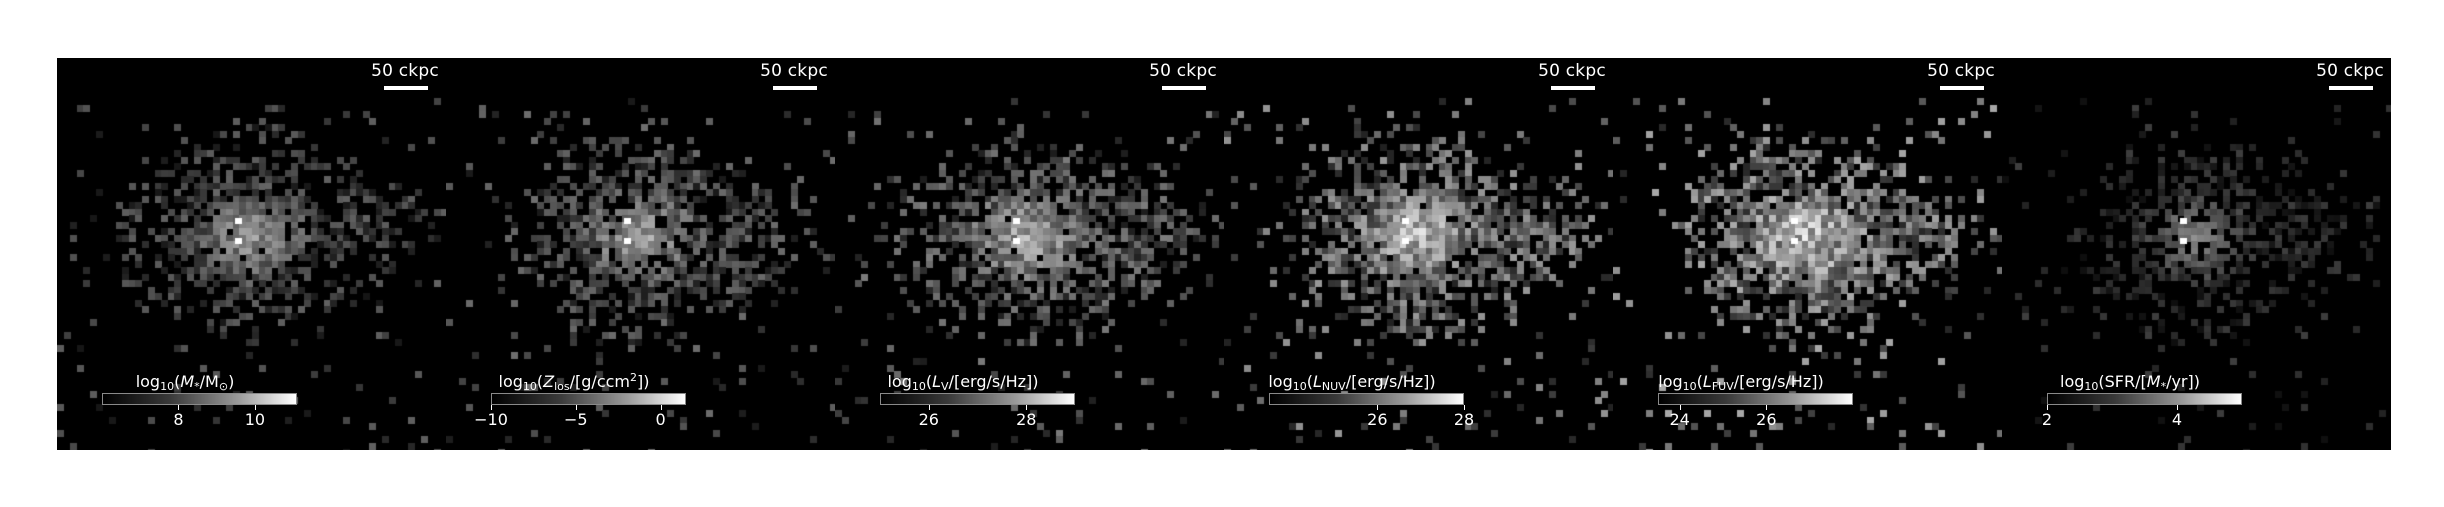 The width and height of the screenshot is (2444, 507). What do you see at coordinates (574, 382) in the screenshot?
I see `colorbar-label: log10(Zlos/[g/ccm2])` at bounding box center [574, 382].